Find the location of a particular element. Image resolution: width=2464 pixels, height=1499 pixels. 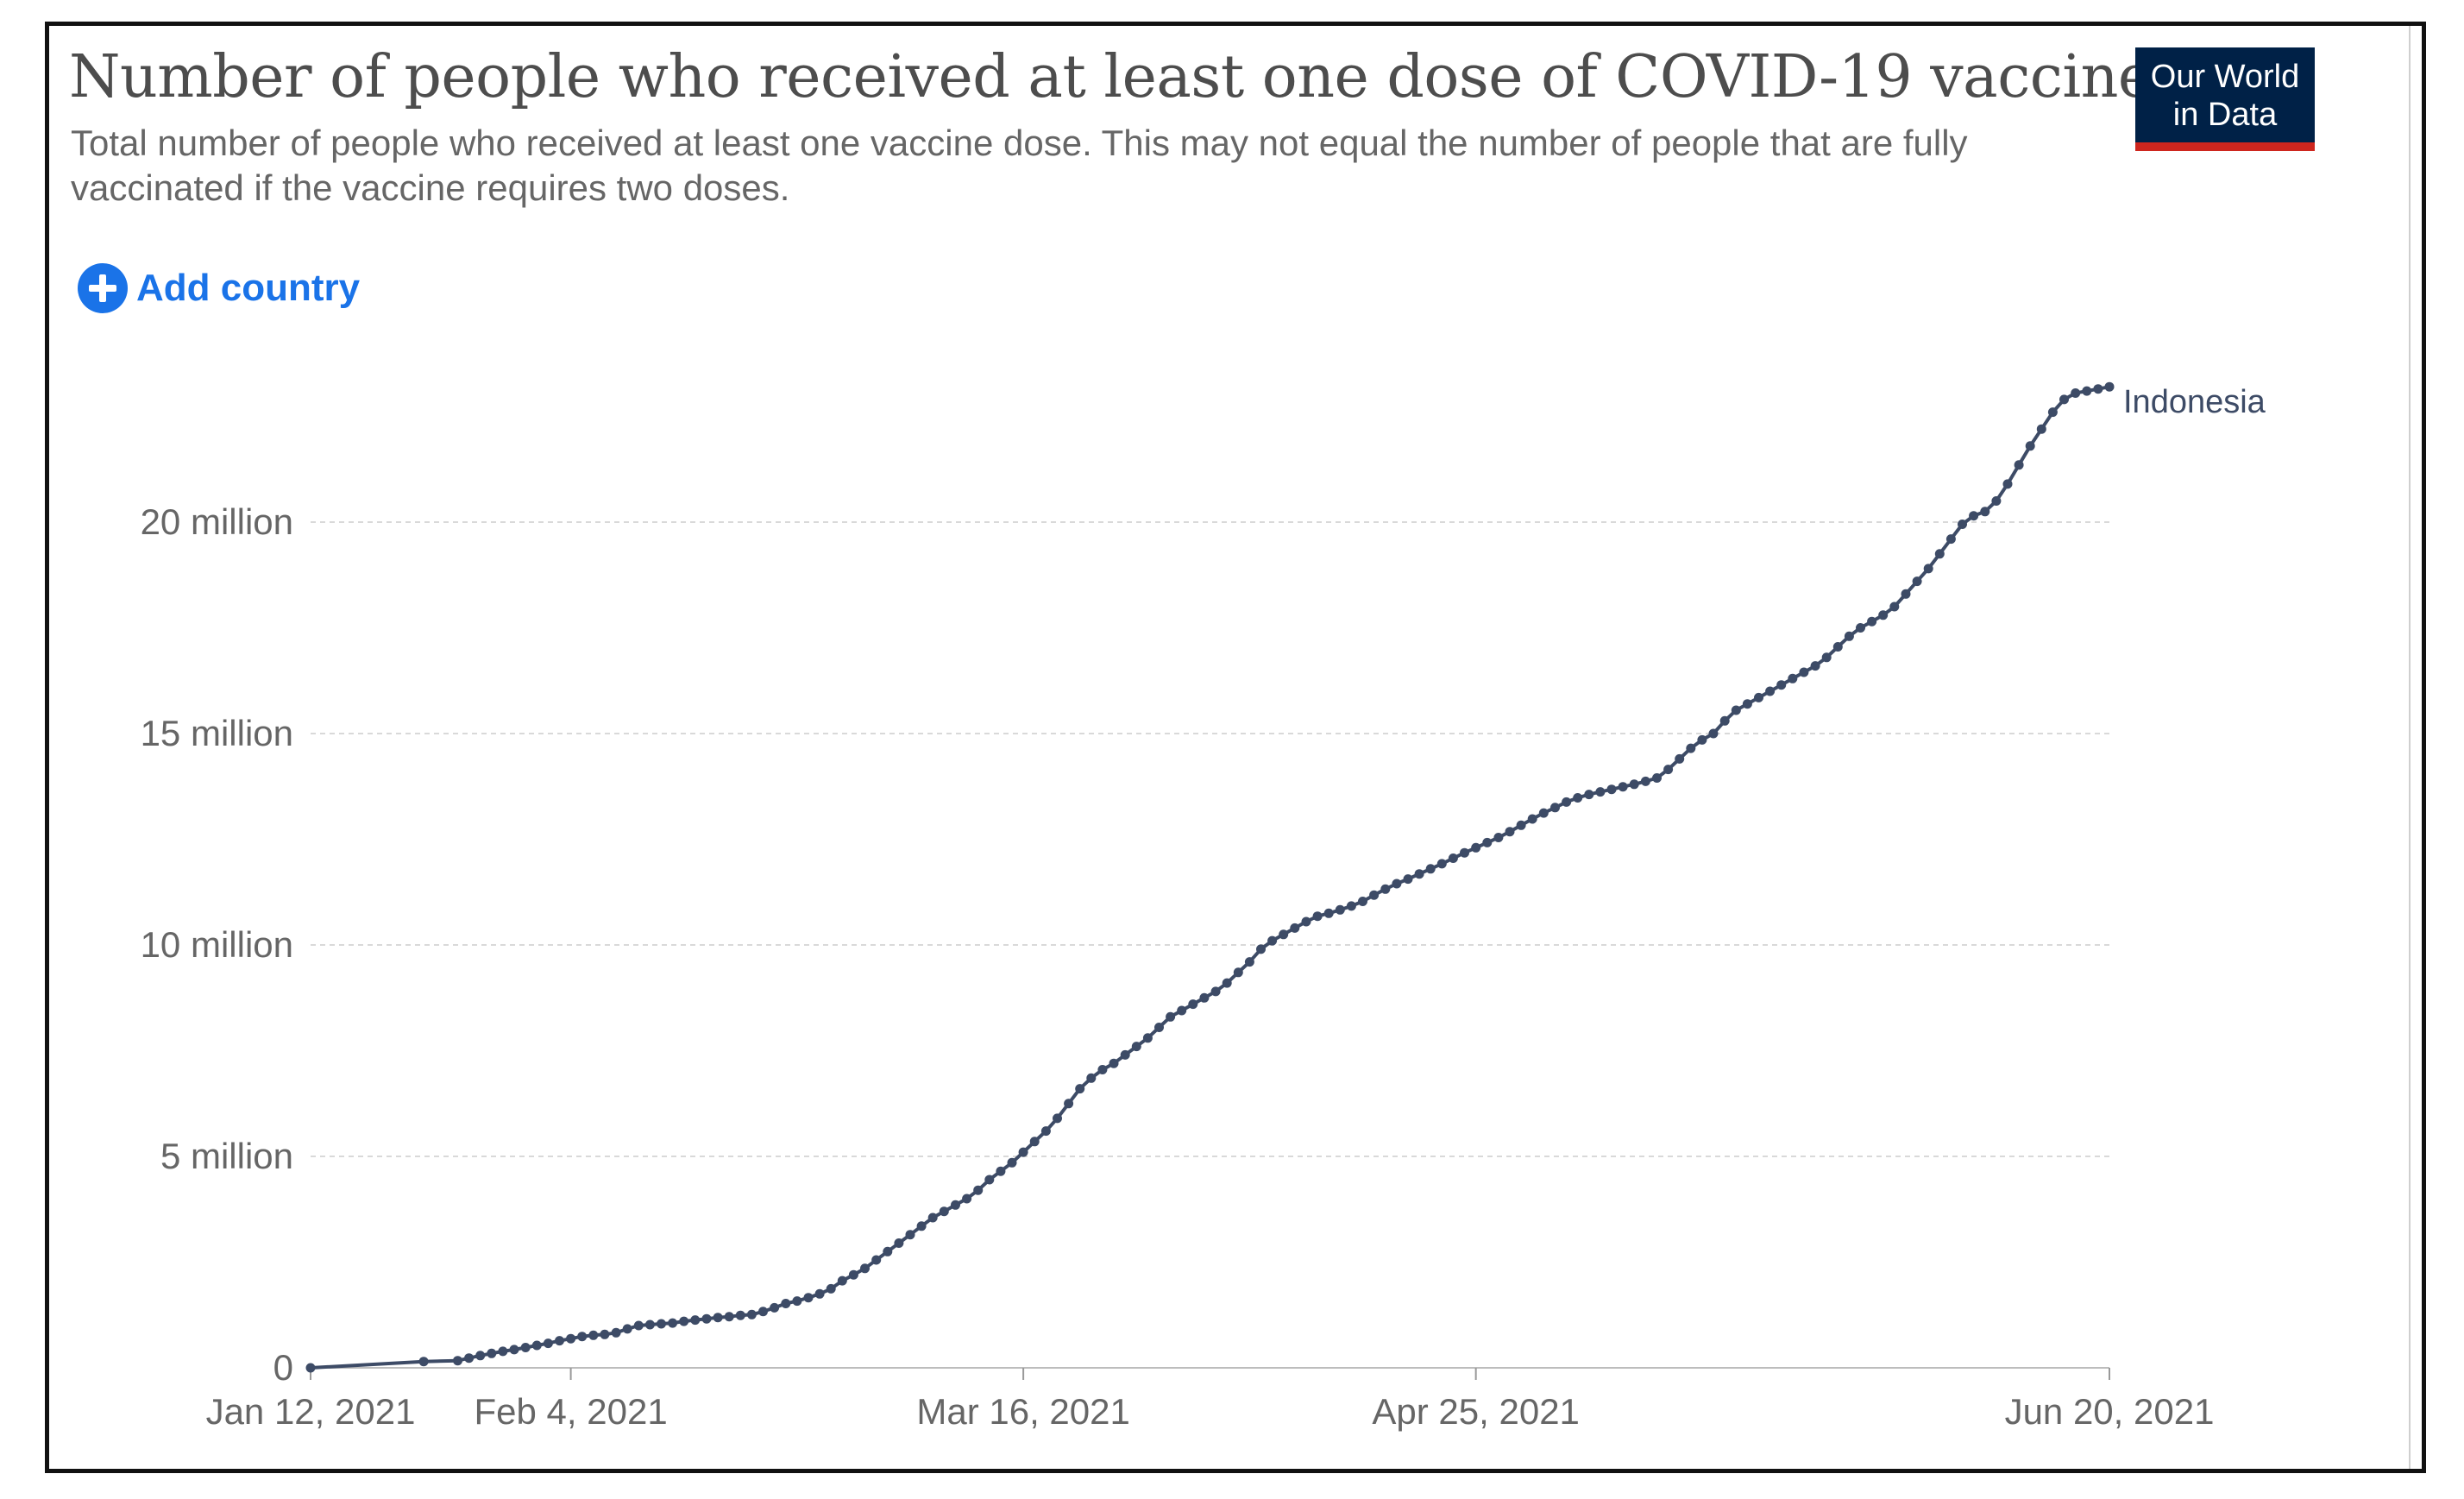

x-tick-label: Apr 25, 2021 is located at coordinates (1476, 1411).